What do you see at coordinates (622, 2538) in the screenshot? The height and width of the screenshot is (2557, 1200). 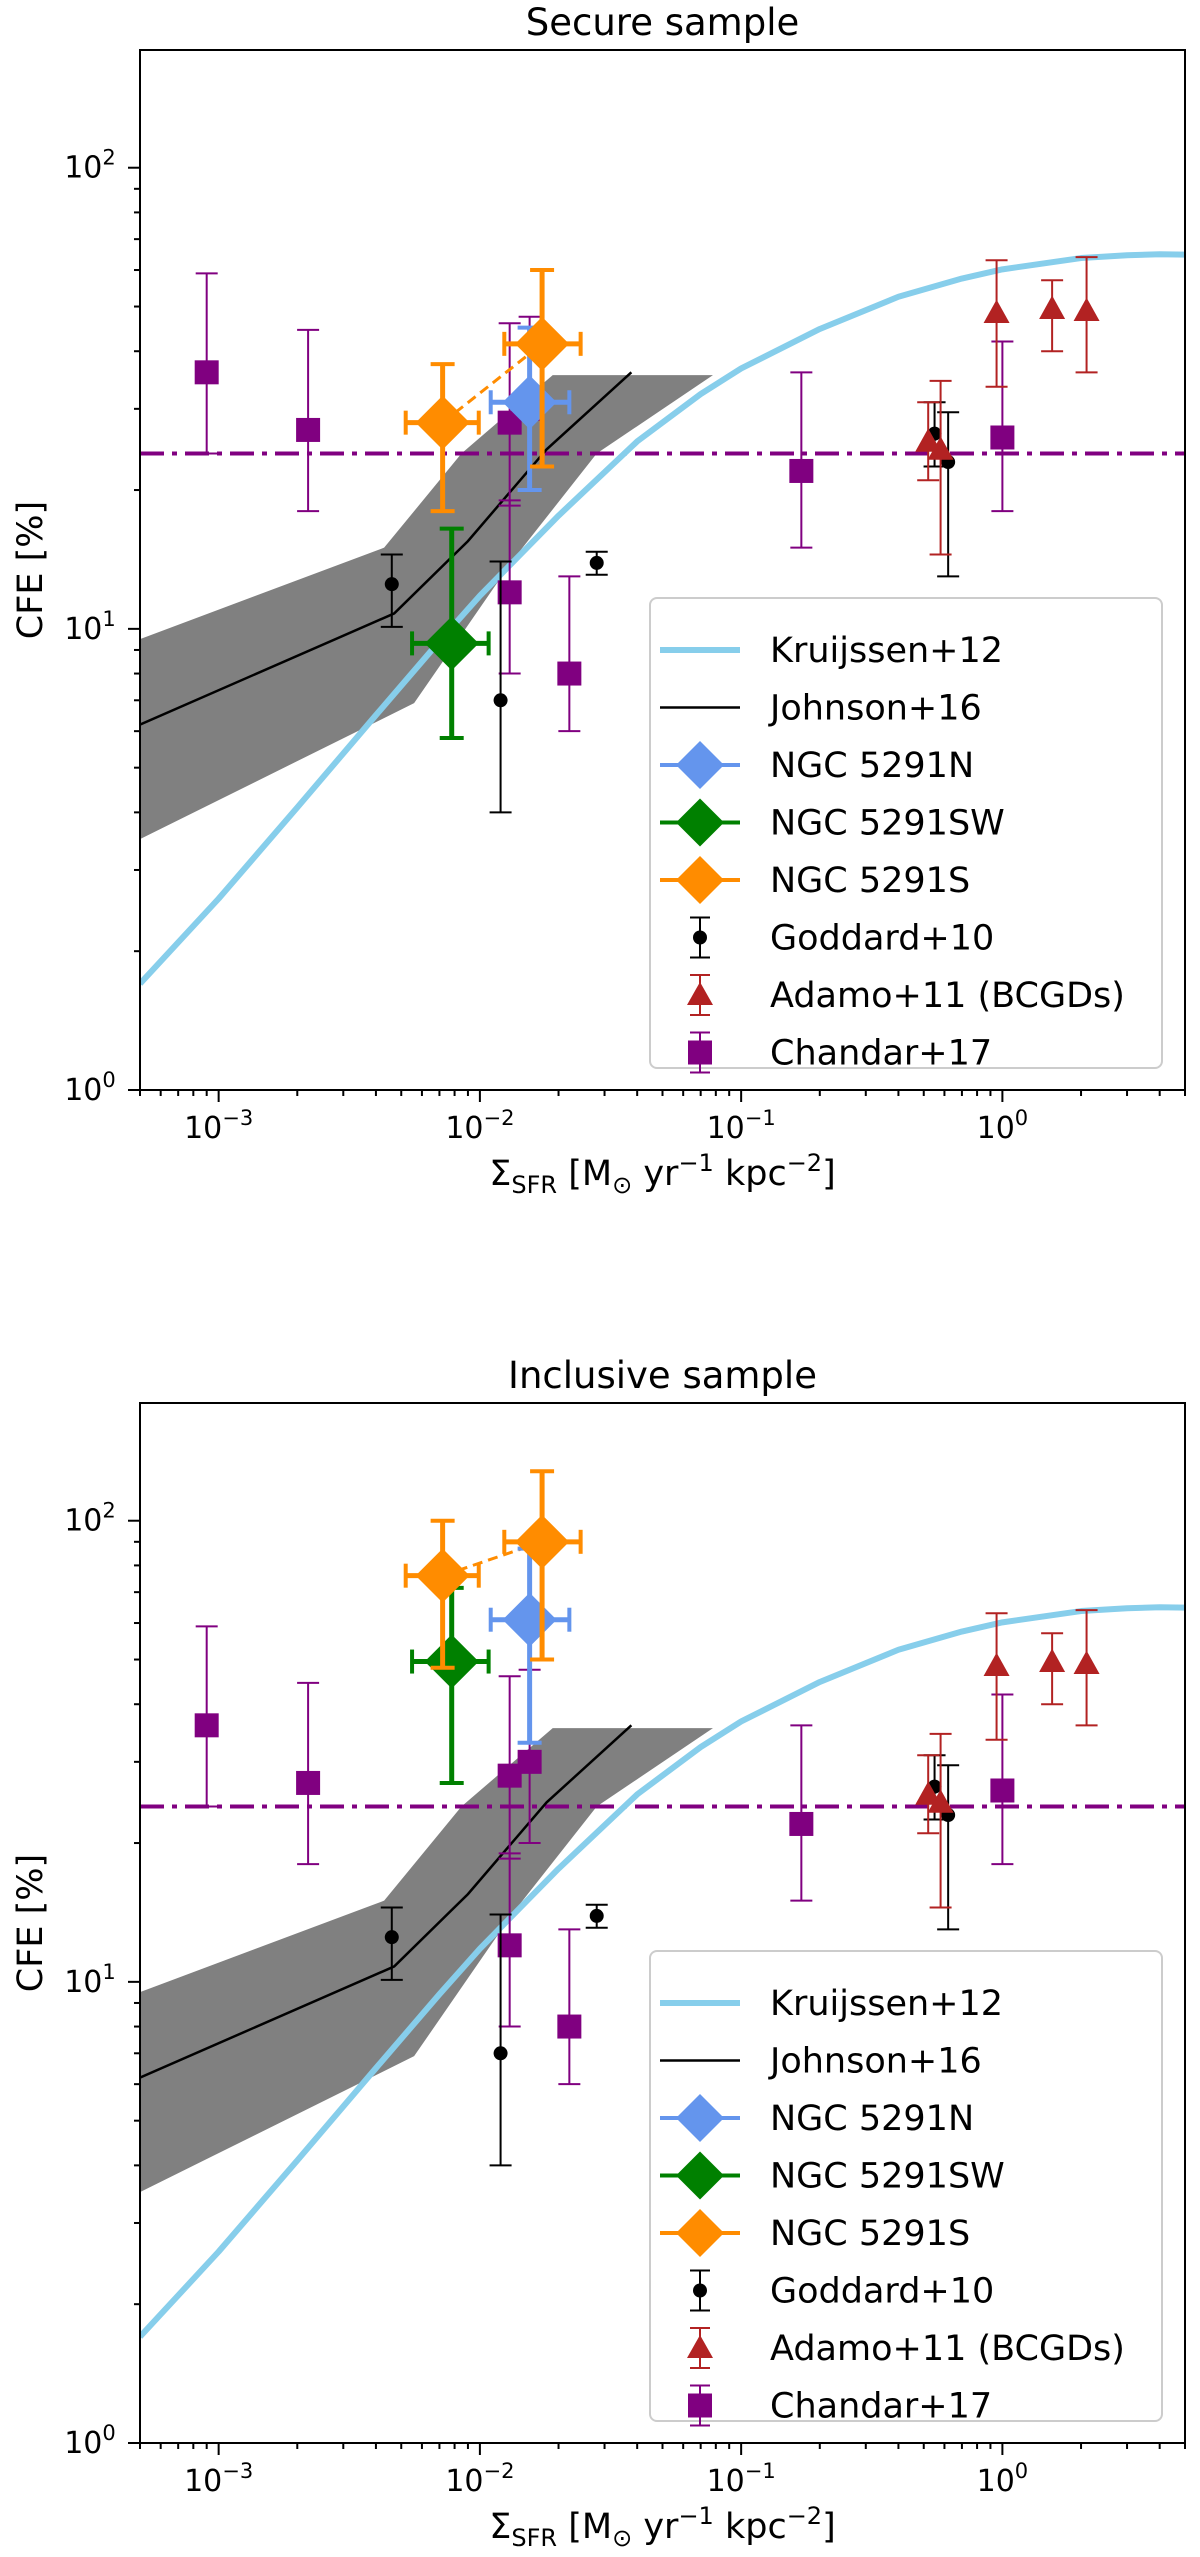 I see `x-label-sun: ⊙` at bounding box center [622, 2538].